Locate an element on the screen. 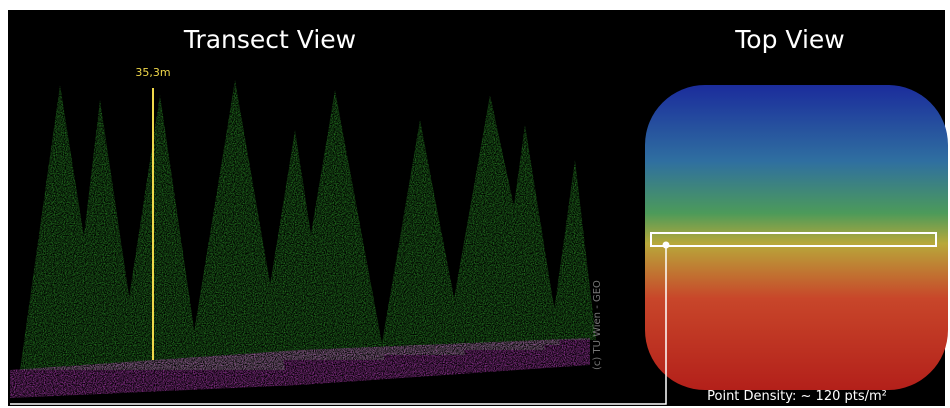  connector-dot is located at coordinates (666, 245).